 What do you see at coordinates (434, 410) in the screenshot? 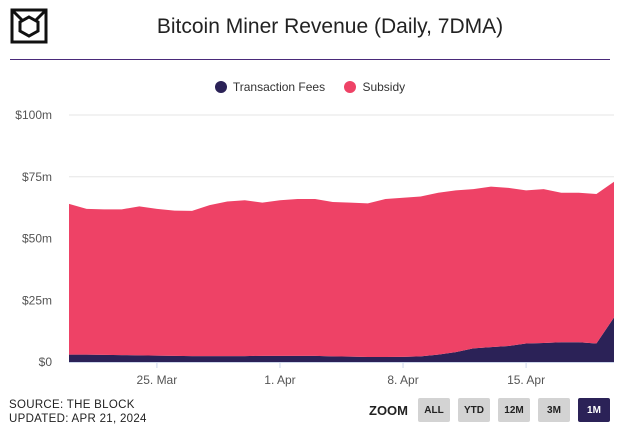
I see `zoom-all-button: ALL` at bounding box center [434, 410].